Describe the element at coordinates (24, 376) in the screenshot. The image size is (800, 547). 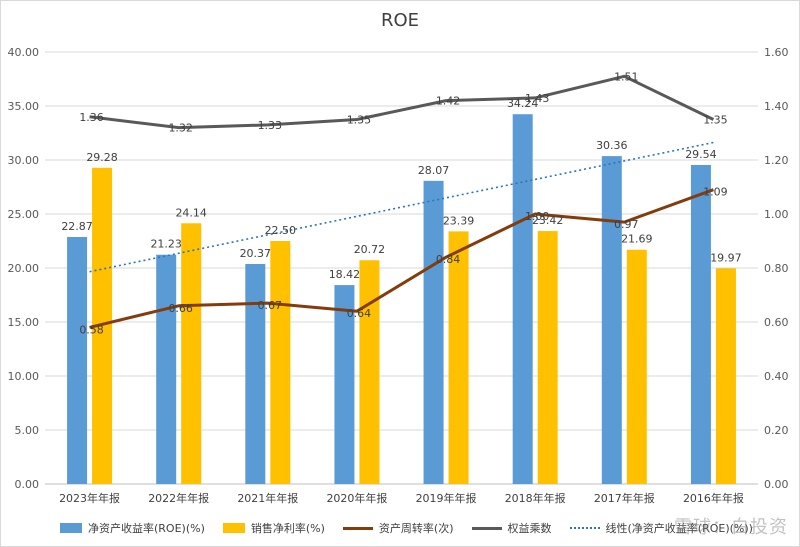
I see `y-left-tick-label: 10.00` at that location.